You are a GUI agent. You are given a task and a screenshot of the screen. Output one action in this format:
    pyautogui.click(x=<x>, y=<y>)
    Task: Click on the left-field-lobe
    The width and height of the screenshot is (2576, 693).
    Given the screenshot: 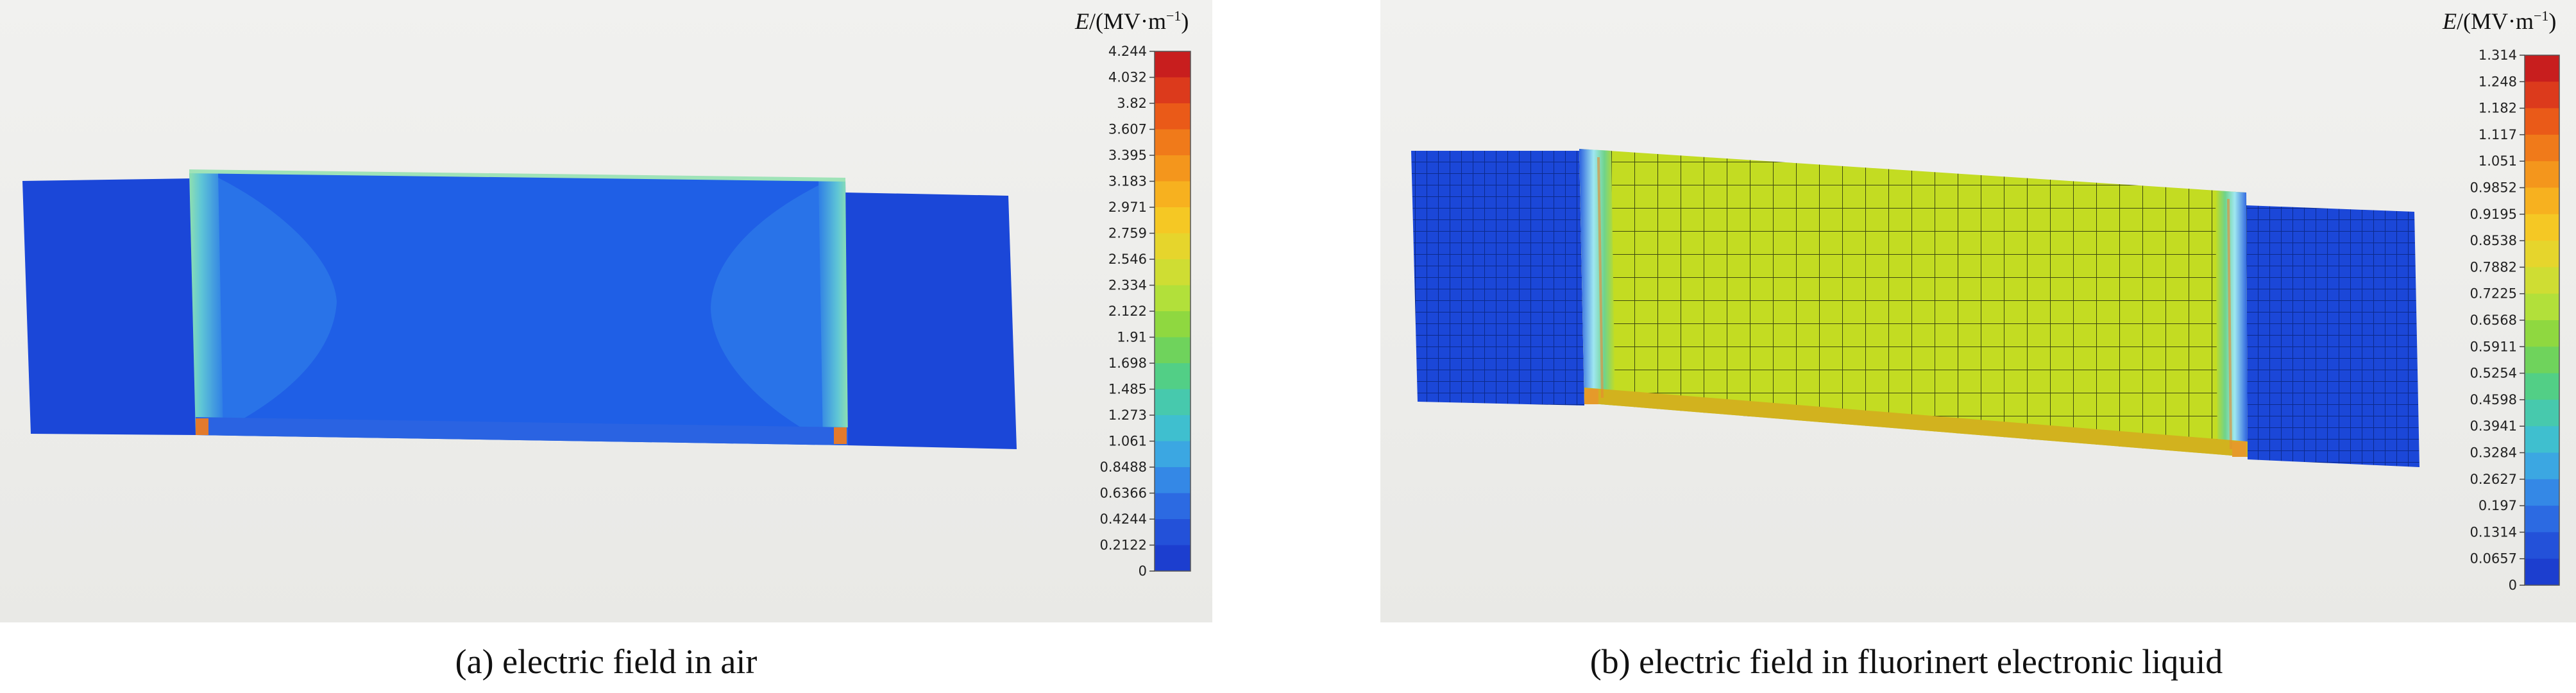 What is the action you would take?
    pyautogui.click(x=274, y=305)
    